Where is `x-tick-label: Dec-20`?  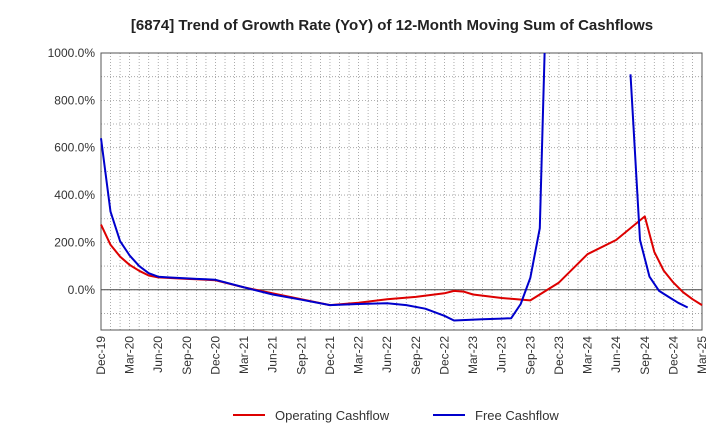 x-tick-label: Dec-20 is located at coordinates (215, 355).